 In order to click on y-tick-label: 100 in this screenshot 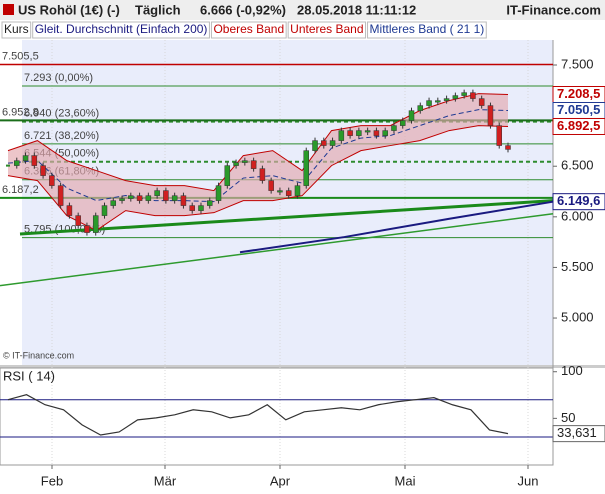, I will do `click(572, 370)`.